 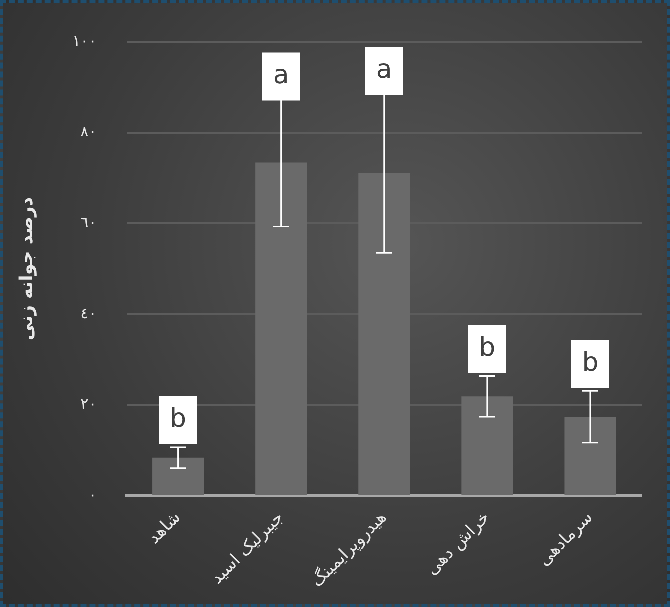 I want to click on y-tick-label: ٨٠, so click(x=88, y=131).